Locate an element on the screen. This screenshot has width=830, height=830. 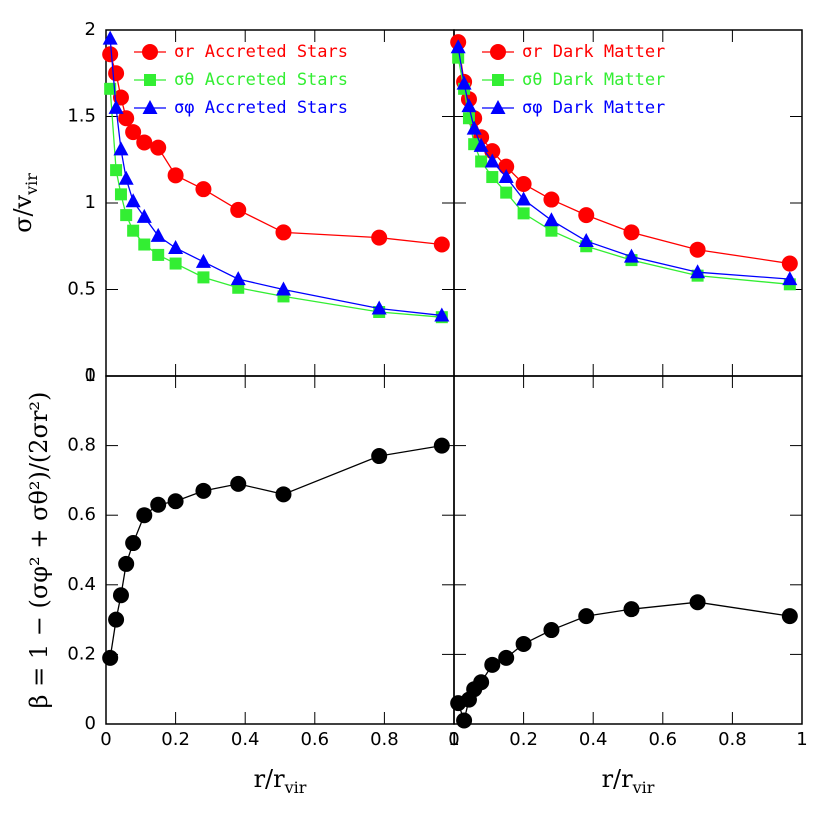
legend-label: σr Accreted Stars is located at coordinates (261, 52).